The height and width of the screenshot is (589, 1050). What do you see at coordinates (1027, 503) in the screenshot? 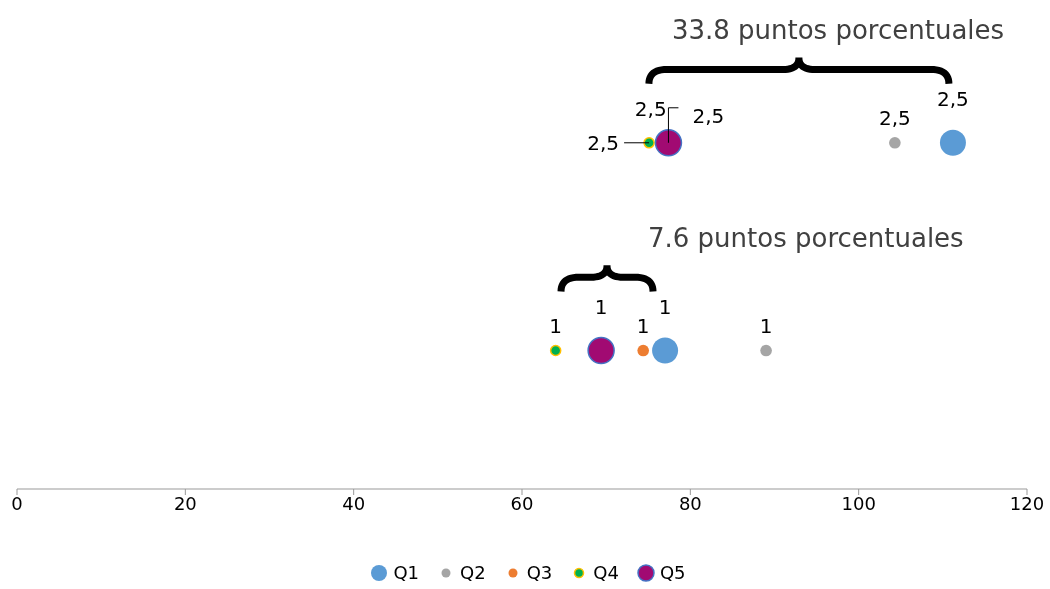
I see `x-tick-label: 120` at bounding box center [1027, 503].